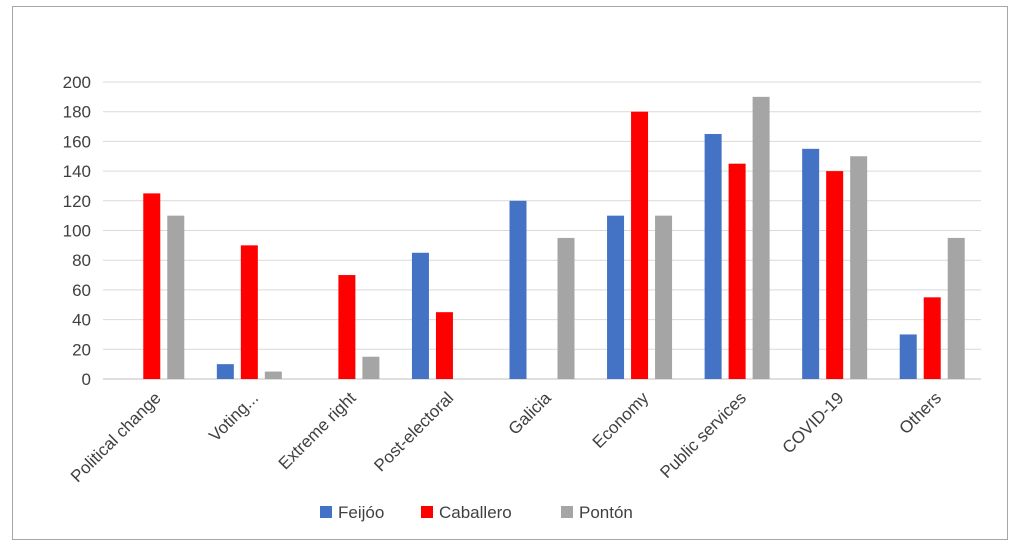 The height and width of the screenshot is (548, 1014). I want to click on y-tick-label: 180, so click(77, 112).